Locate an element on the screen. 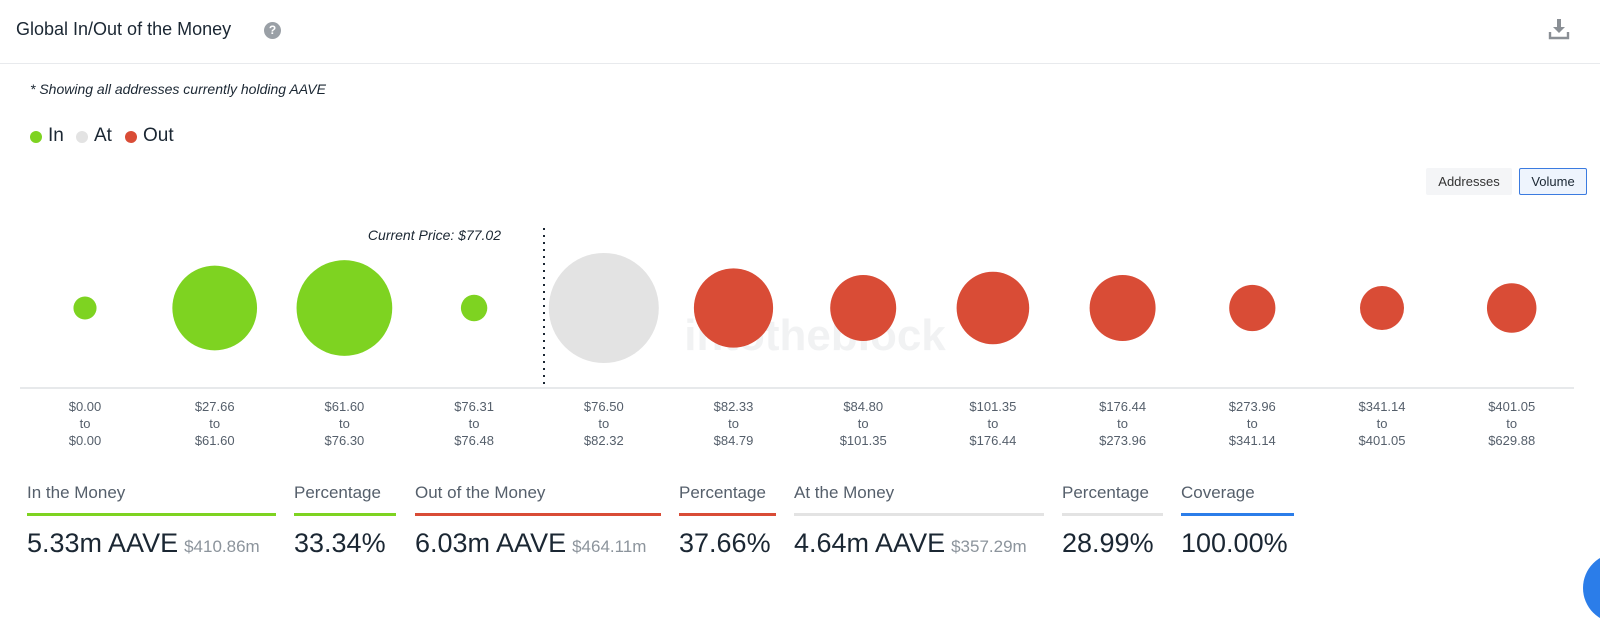  tick-label-4-1: to is located at coordinates (603, 423).